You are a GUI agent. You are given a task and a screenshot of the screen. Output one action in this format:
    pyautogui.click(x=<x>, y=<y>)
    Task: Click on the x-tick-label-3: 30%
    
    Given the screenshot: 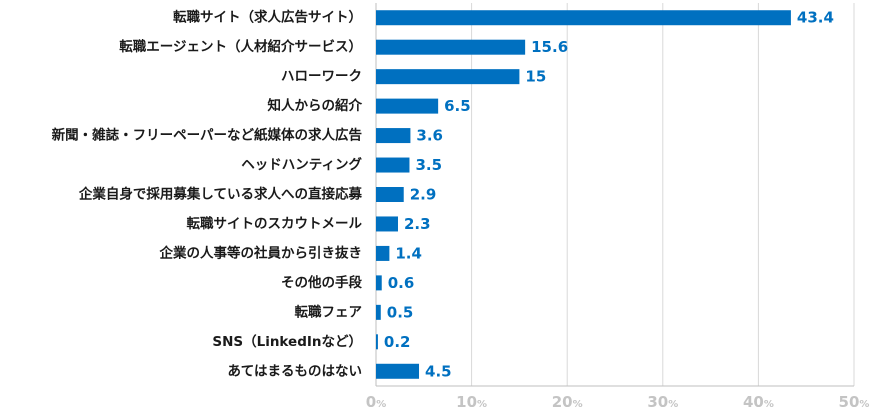 What is the action you would take?
    pyautogui.click(x=662, y=402)
    